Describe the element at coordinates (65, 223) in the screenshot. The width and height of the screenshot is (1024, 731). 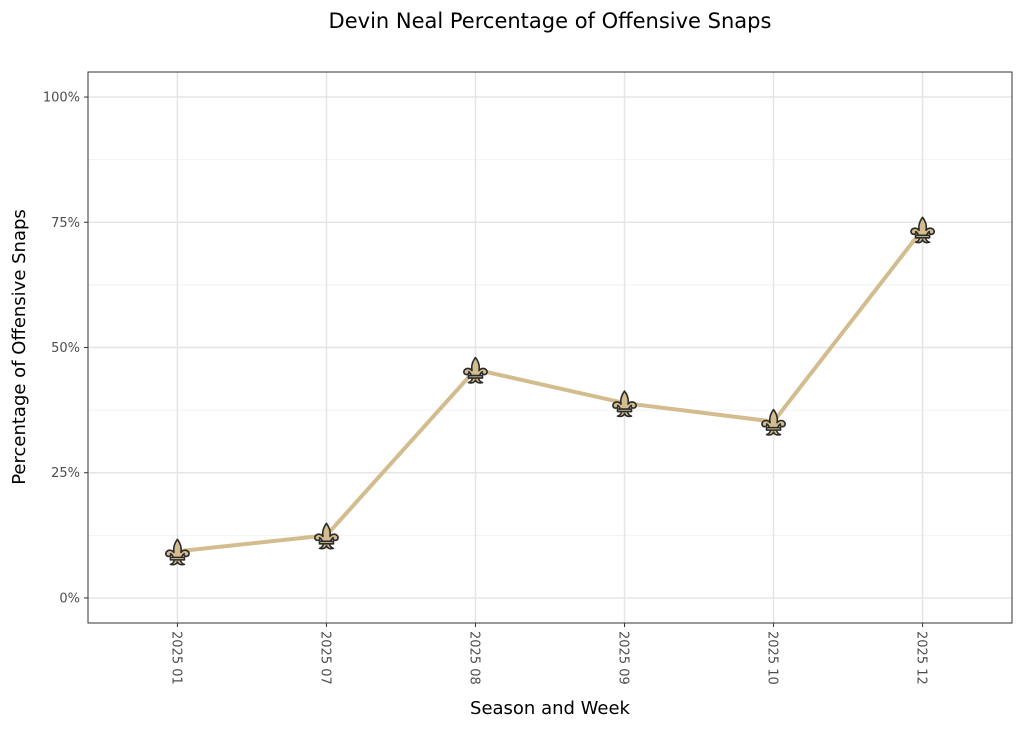
I see `y-tick-label: 75%` at that location.